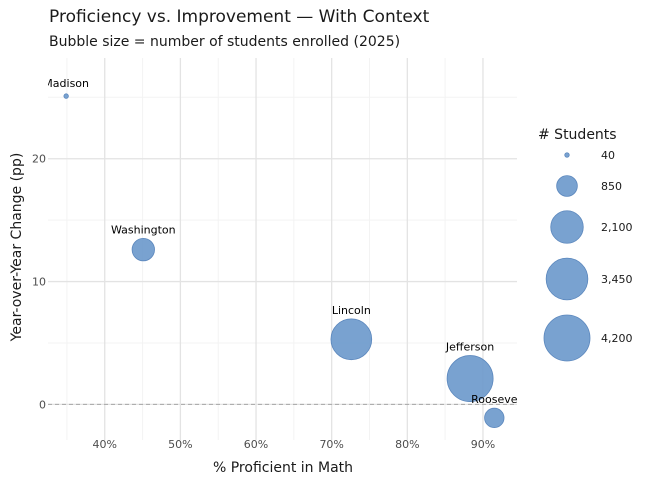  Describe the element at coordinates (17, 248) in the screenshot. I see `y-axis-label: Year-over-Year Change (pp)` at that location.